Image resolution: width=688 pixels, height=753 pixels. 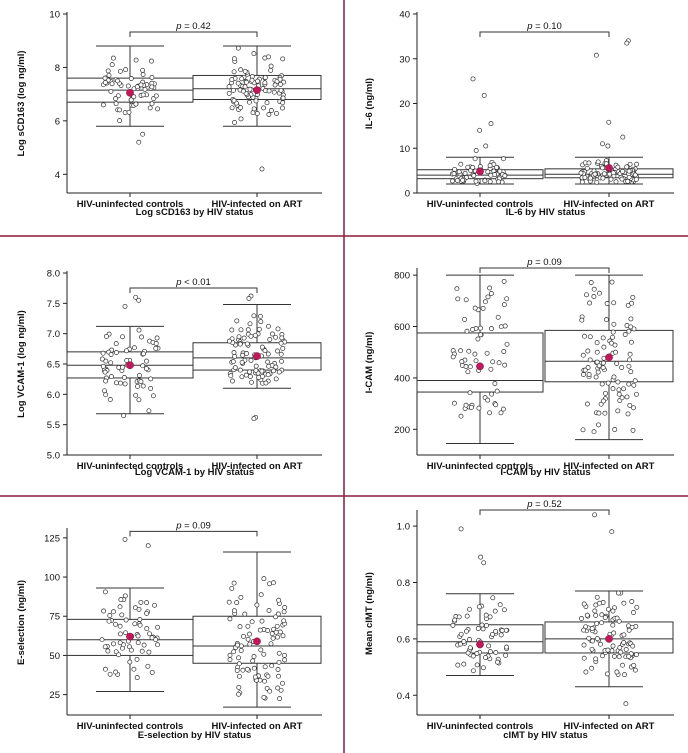 What do you see at coordinates (545, 735) in the screenshot?
I see `chart-caption: cIMT by HIV status` at bounding box center [545, 735].